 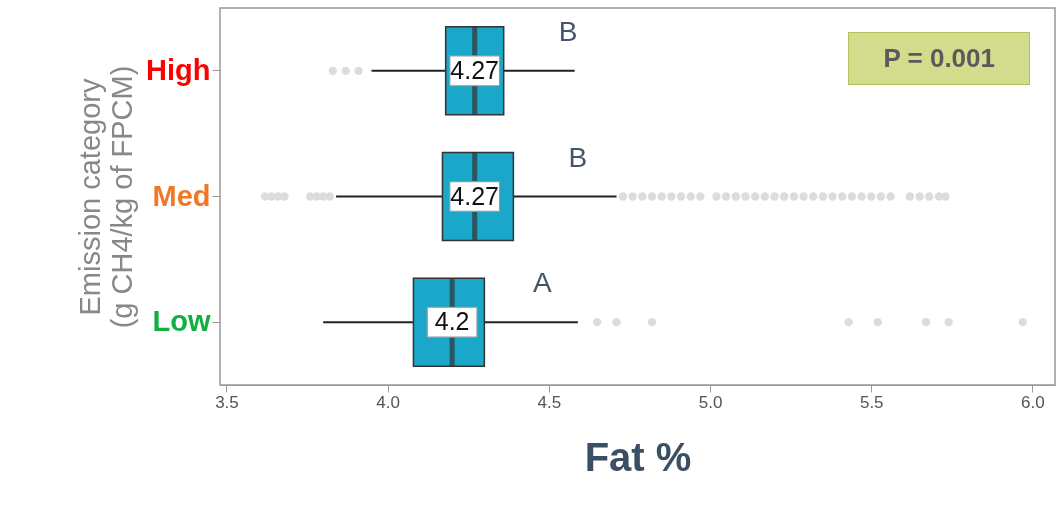 What do you see at coordinates (181, 195) in the screenshot?
I see `y-tick-label: Med` at bounding box center [181, 195].